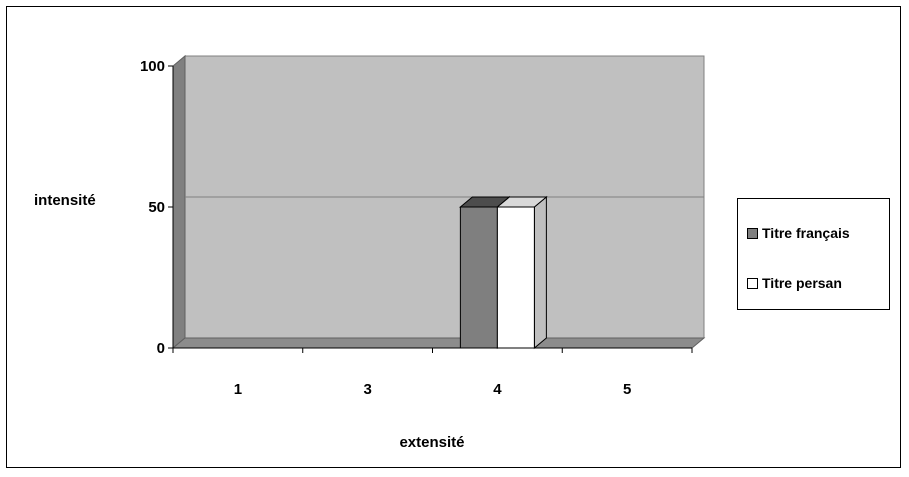 This screenshot has width=909, height=477. Describe the element at coordinates (179, 202) in the screenshot. I see `side-wall` at that location.